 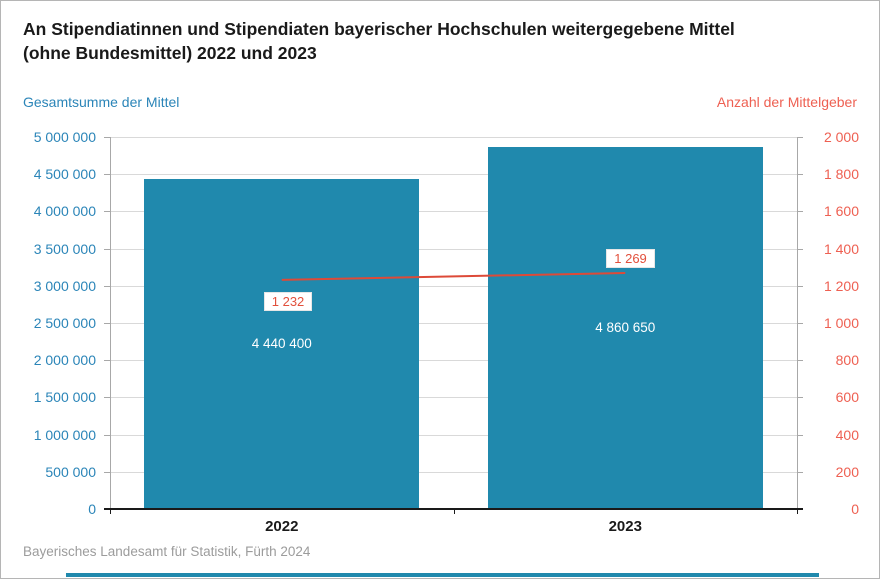 What do you see at coordinates (288, 301) in the screenshot?
I see `line-value-label: 1 232` at bounding box center [288, 301].